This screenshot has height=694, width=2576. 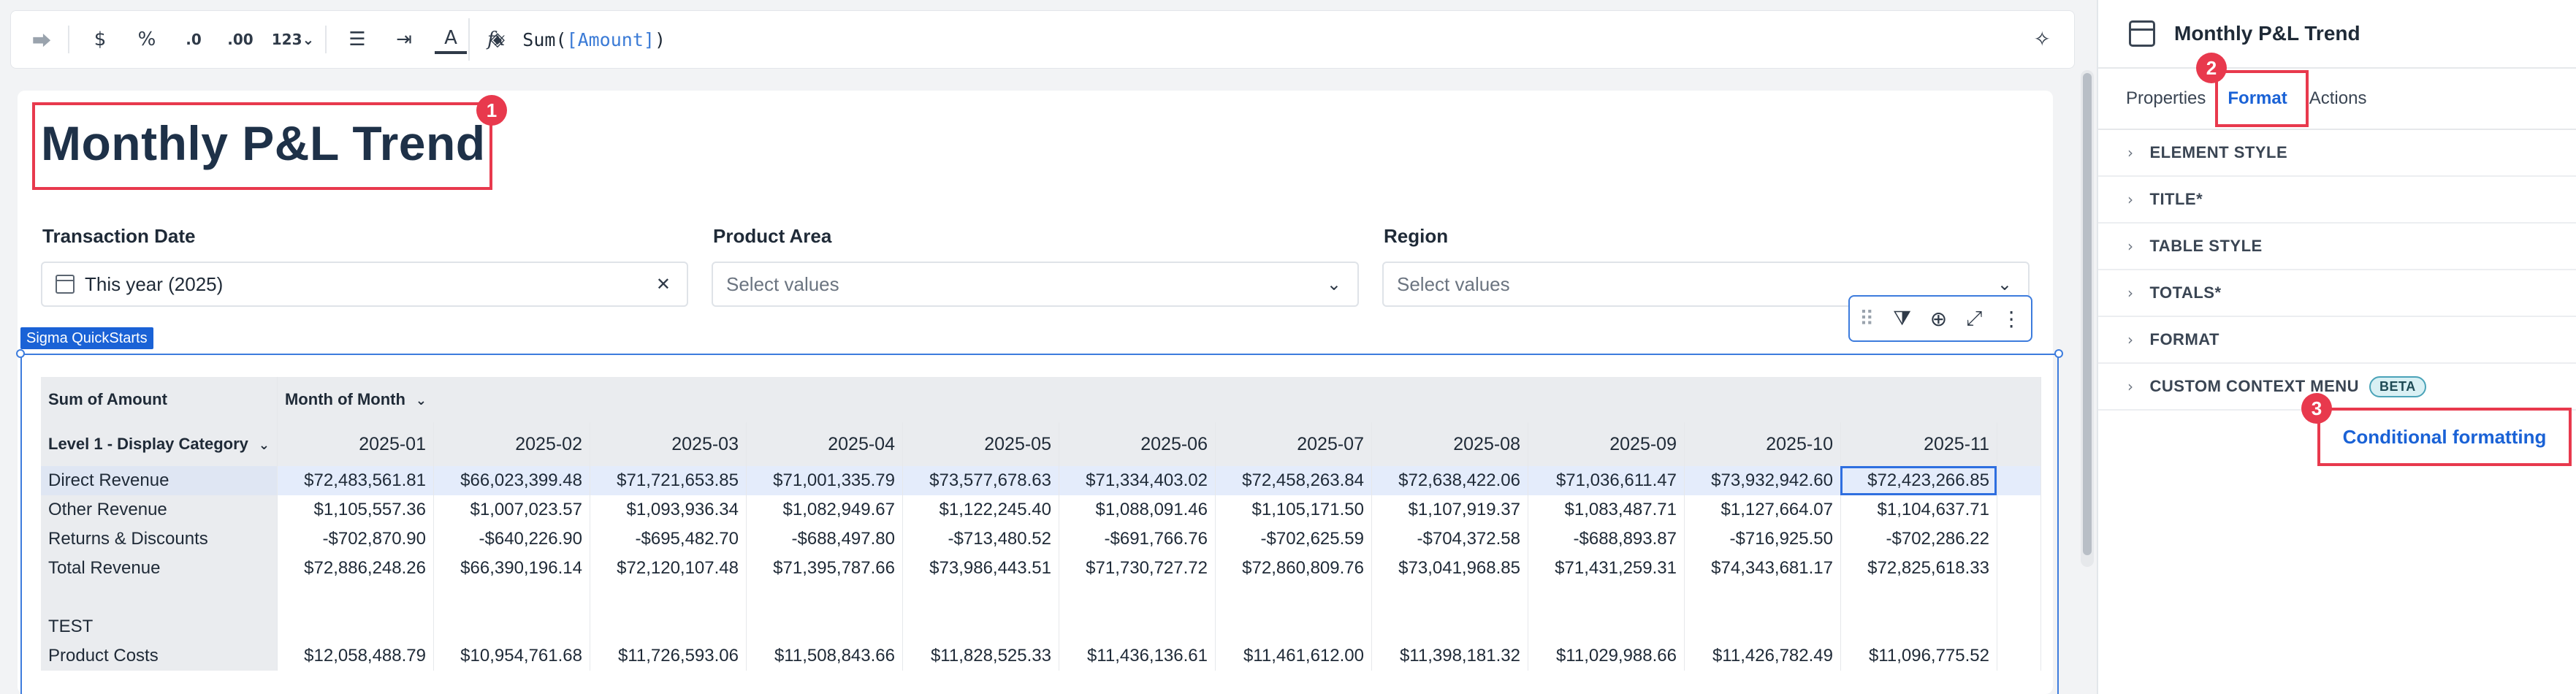 I want to click on month-header: 2025-09, so click(x=1607, y=444).